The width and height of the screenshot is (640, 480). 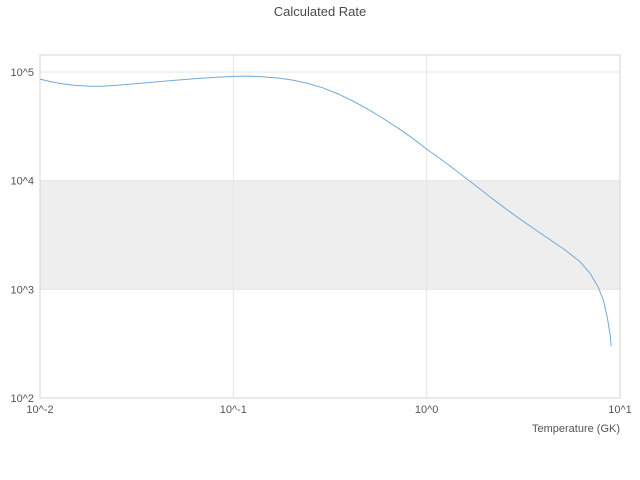 What do you see at coordinates (620, 410) in the screenshot?
I see `x-tick-label: 10^1` at bounding box center [620, 410].